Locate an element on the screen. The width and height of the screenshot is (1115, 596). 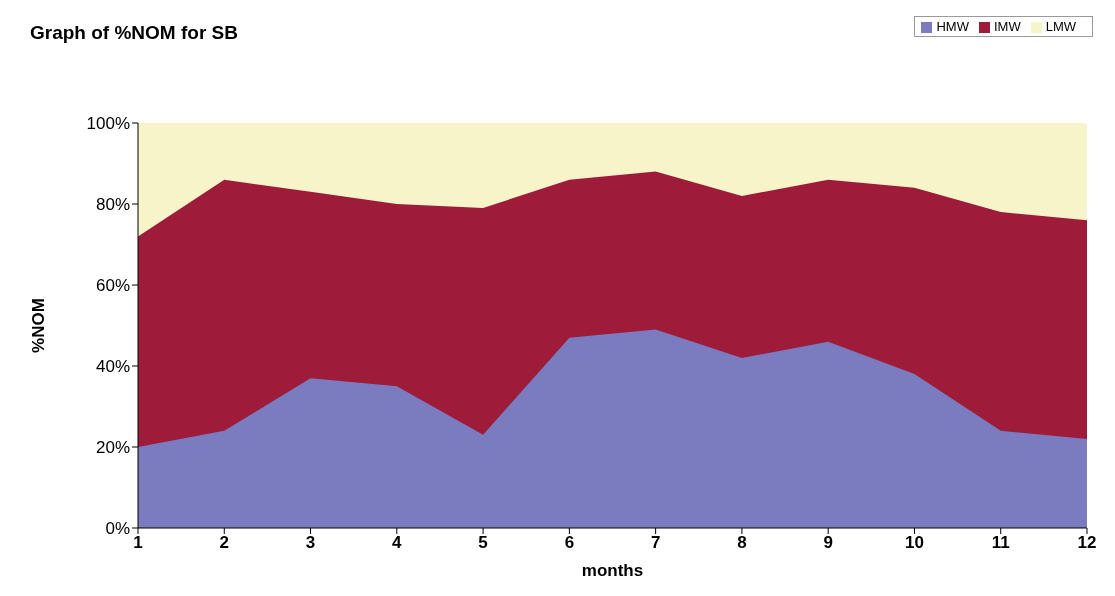
y-axis-title: %NOM is located at coordinates (39, 325).